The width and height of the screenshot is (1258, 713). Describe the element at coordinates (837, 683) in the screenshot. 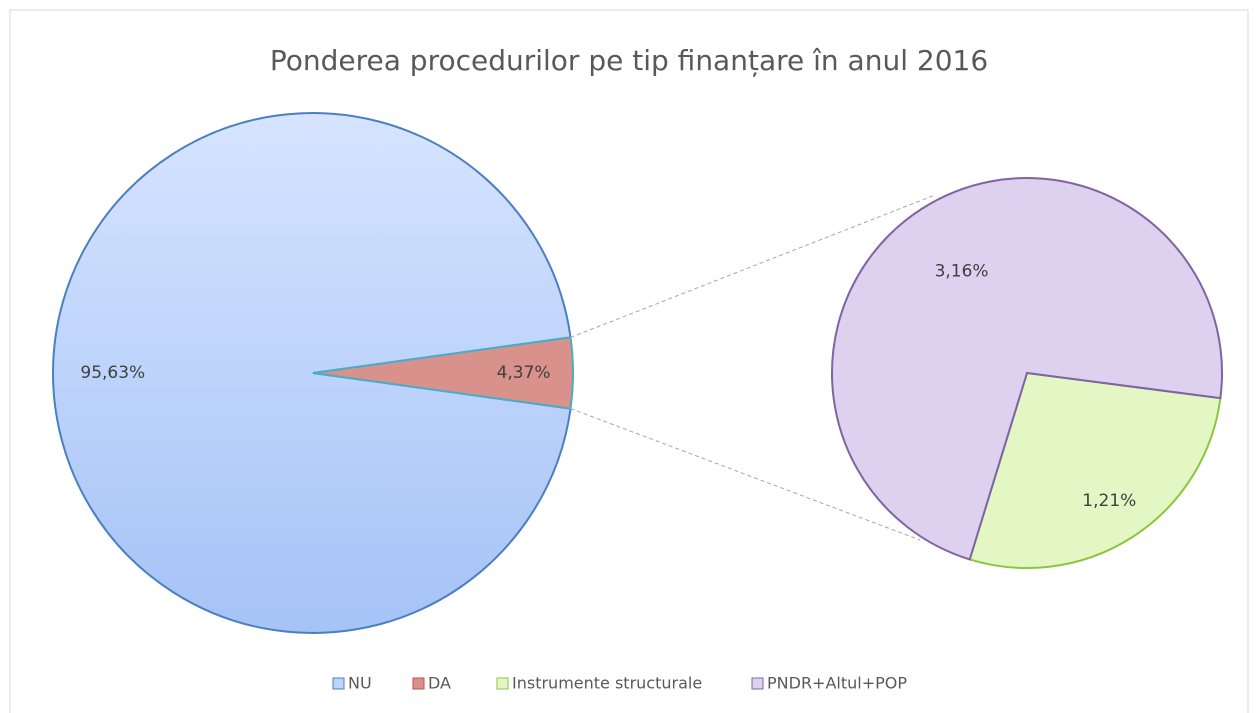

I see `legend-label: PNDR+Altul+POP` at that location.